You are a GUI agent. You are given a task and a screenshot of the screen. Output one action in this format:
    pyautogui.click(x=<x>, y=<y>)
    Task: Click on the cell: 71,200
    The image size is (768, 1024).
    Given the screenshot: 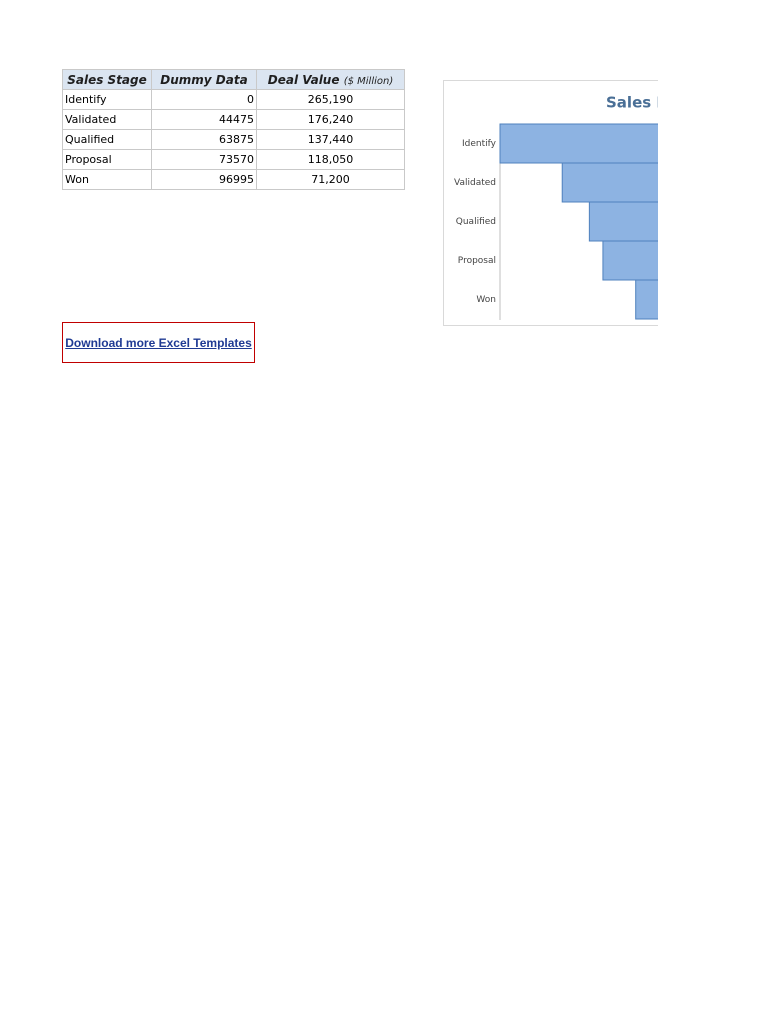 What is the action you would take?
    pyautogui.click(x=330, y=179)
    